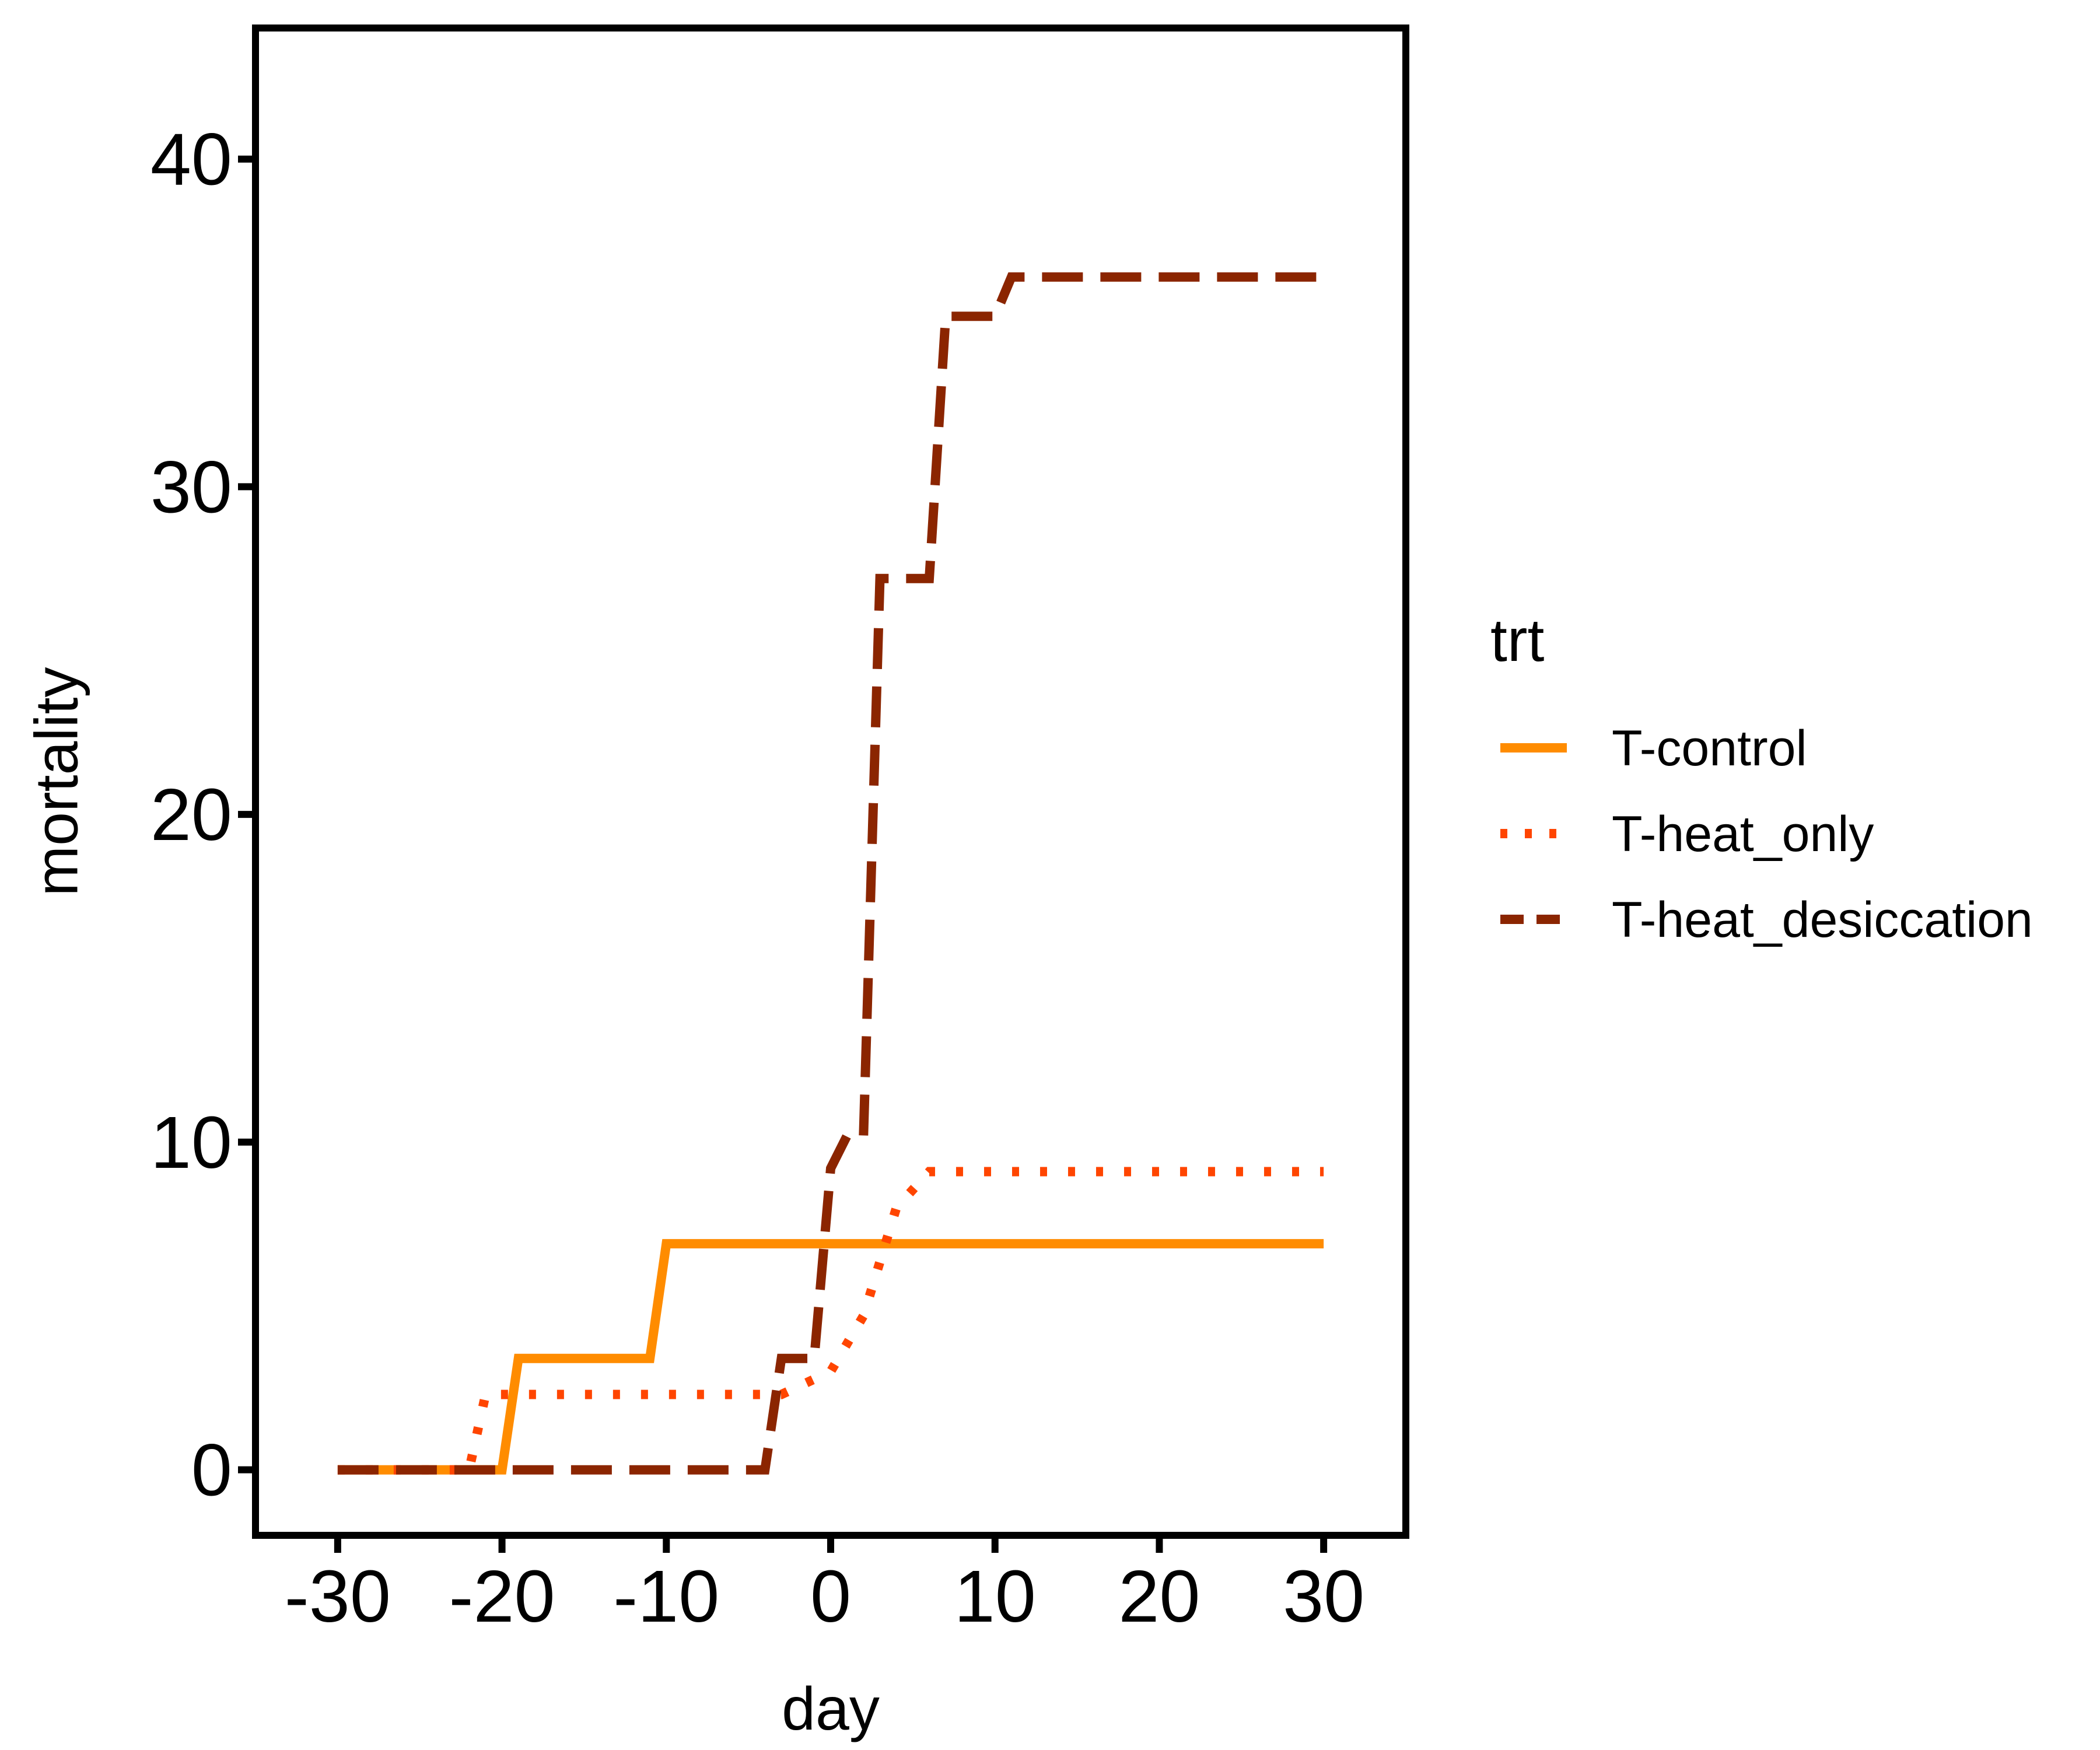  I want to click on legend-title: trt, so click(1517, 640).